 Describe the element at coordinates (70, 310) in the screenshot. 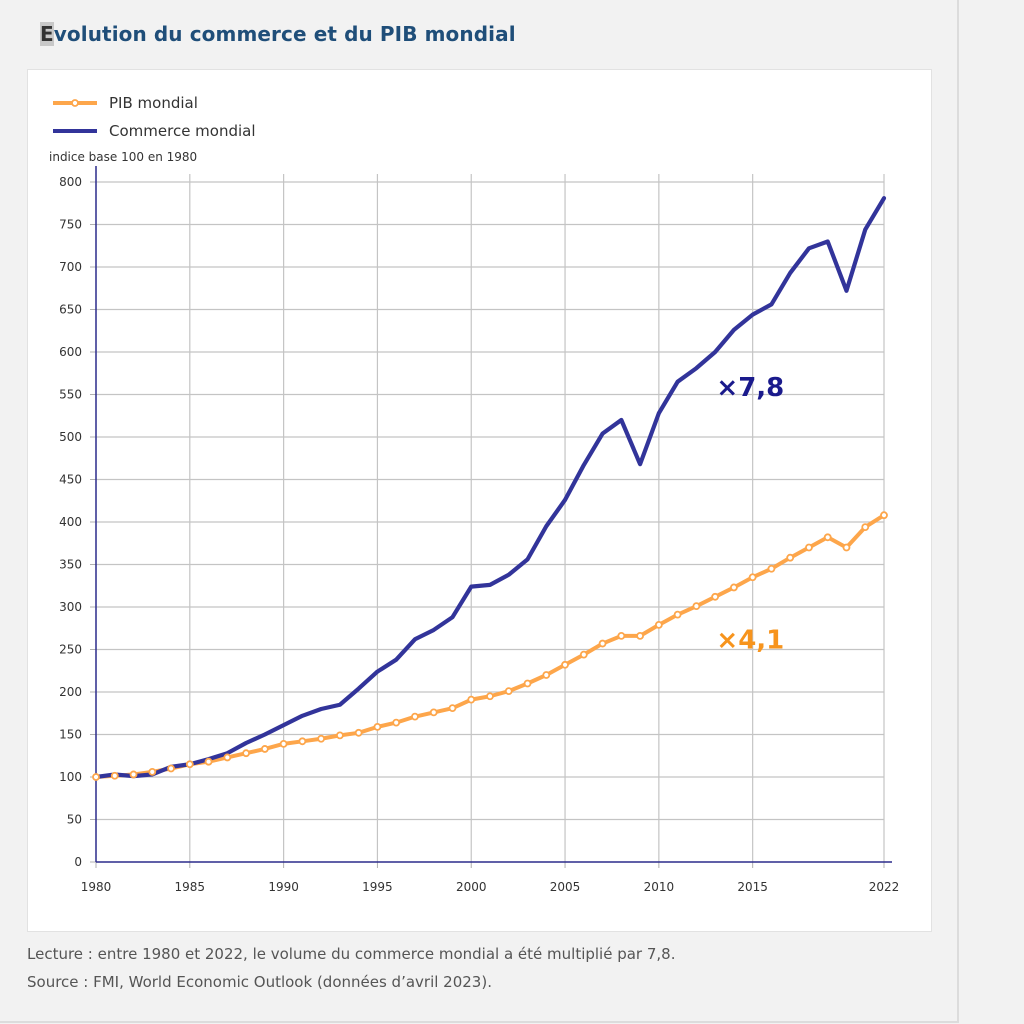

I see `y-tick-label: 650` at that location.